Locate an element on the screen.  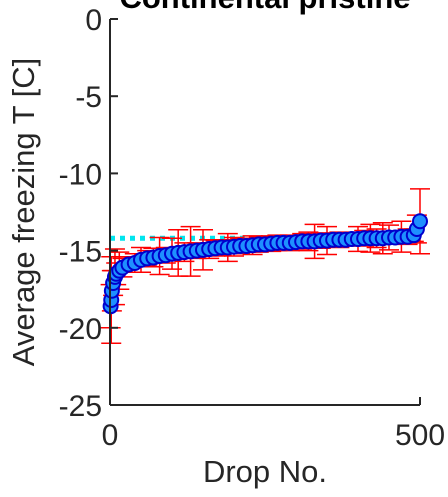
y-tick-label: 0 is located at coordinates (93, 20).